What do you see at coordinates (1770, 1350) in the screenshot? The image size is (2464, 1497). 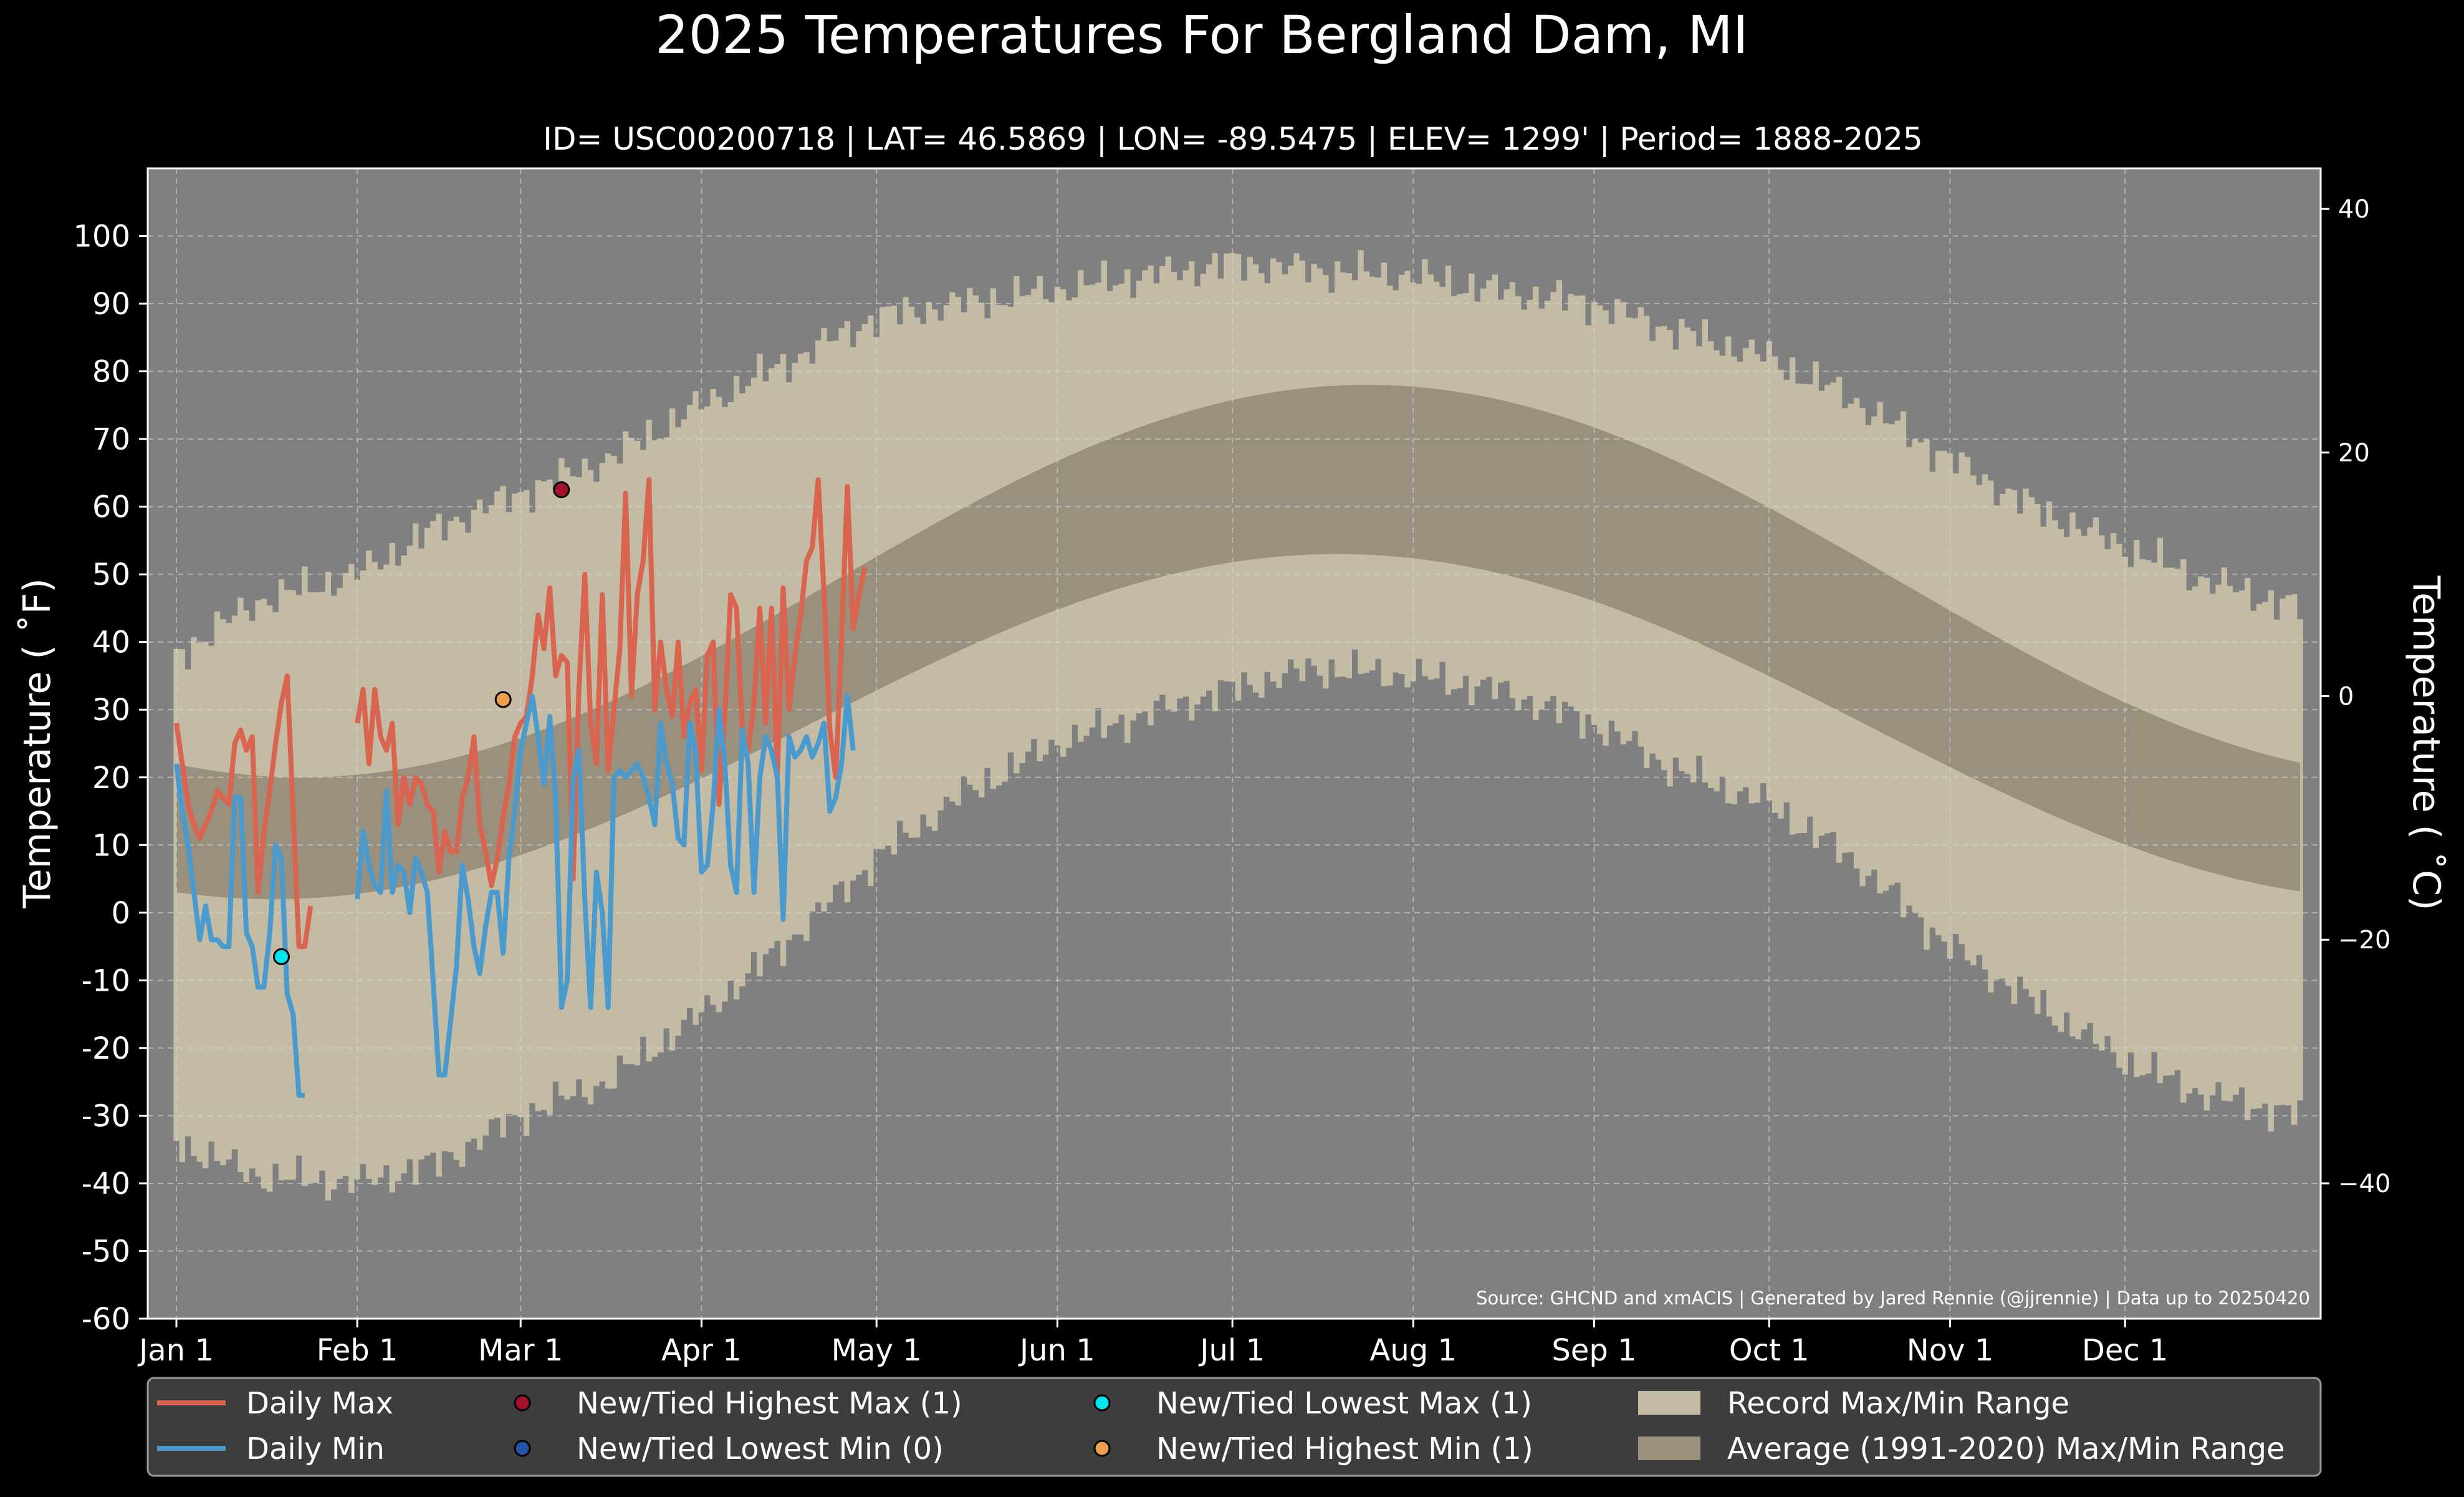 I see `x-tick-label: Oct 1` at bounding box center [1770, 1350].